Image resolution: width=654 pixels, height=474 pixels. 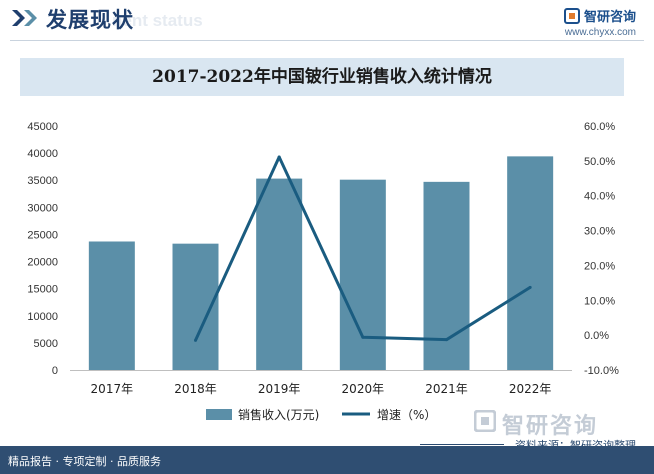 What do you see at coordinates (599, 127) in the screenshot?
I see `y-right-tick-label: 60.0%` at bounding box center [599, 127].